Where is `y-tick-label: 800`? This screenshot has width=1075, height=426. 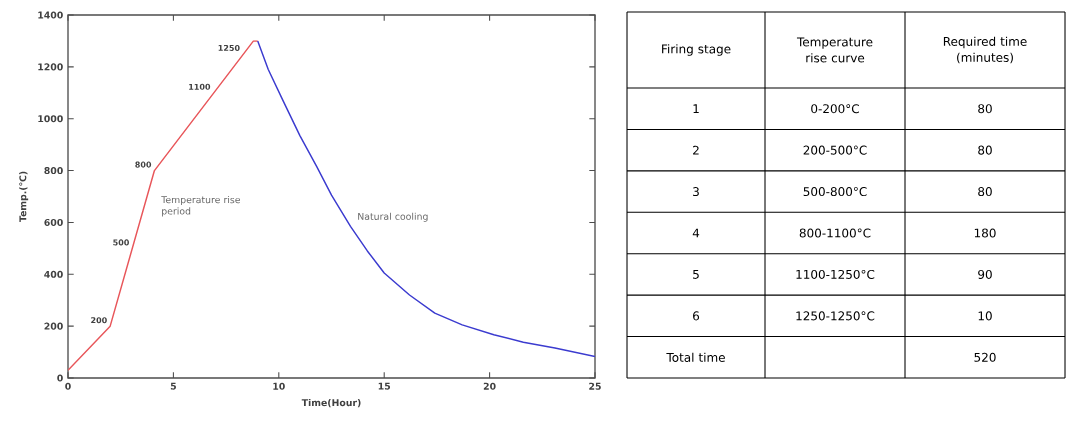
y-tick-label: 800 is located at coordinates (53, 171).